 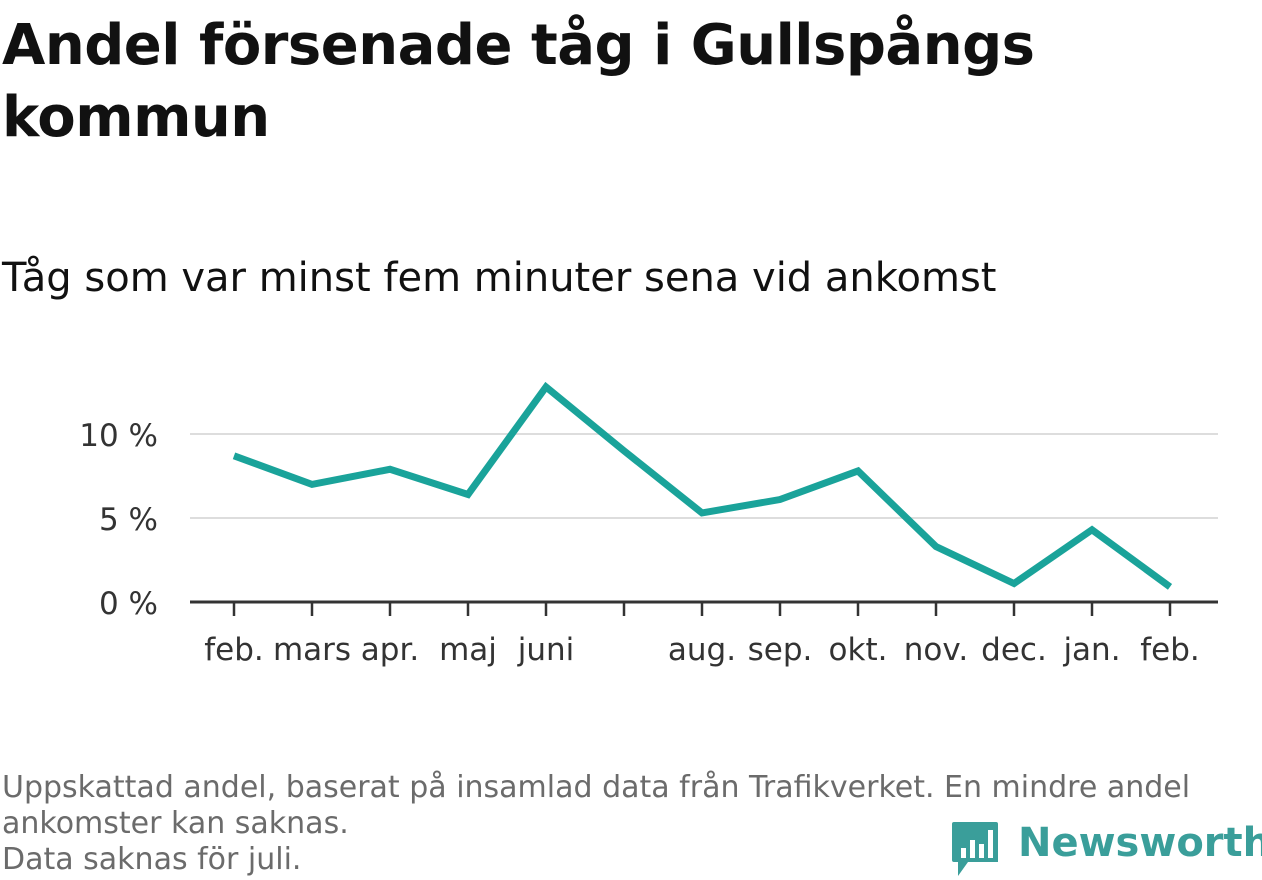 What do you see at coordinates (936, 650) in the screenshot?
I see `x-tick-label: nov.` at bounding box center [936, 650].